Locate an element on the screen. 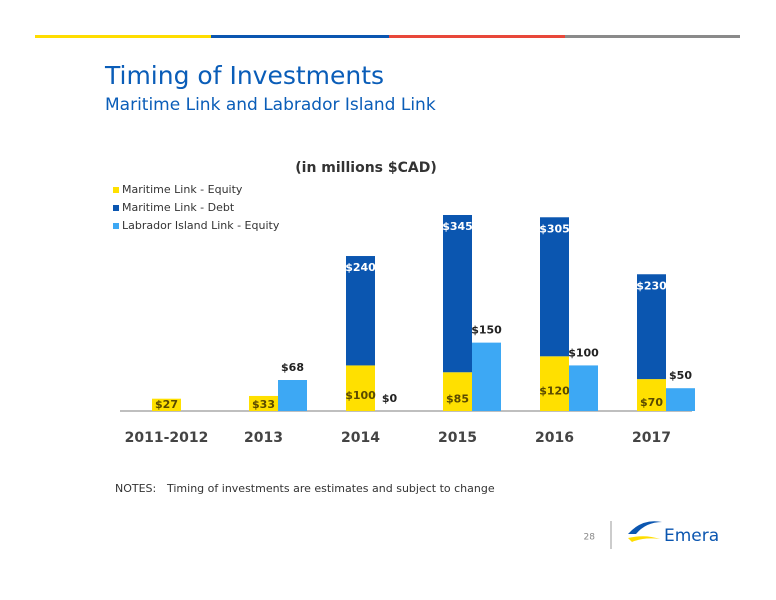 The width and height of the screenshot is (776, 600). value-label: $120 is located at coordinates (554, 391).